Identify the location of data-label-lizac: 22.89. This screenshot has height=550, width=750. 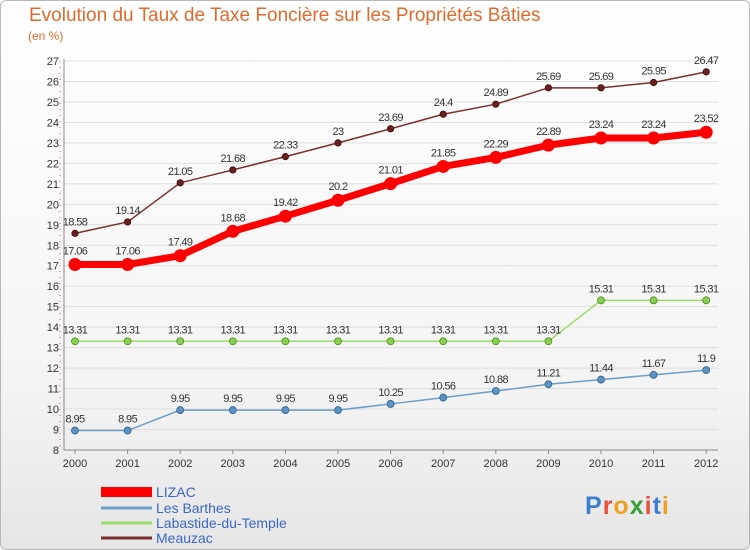
(548, 132).